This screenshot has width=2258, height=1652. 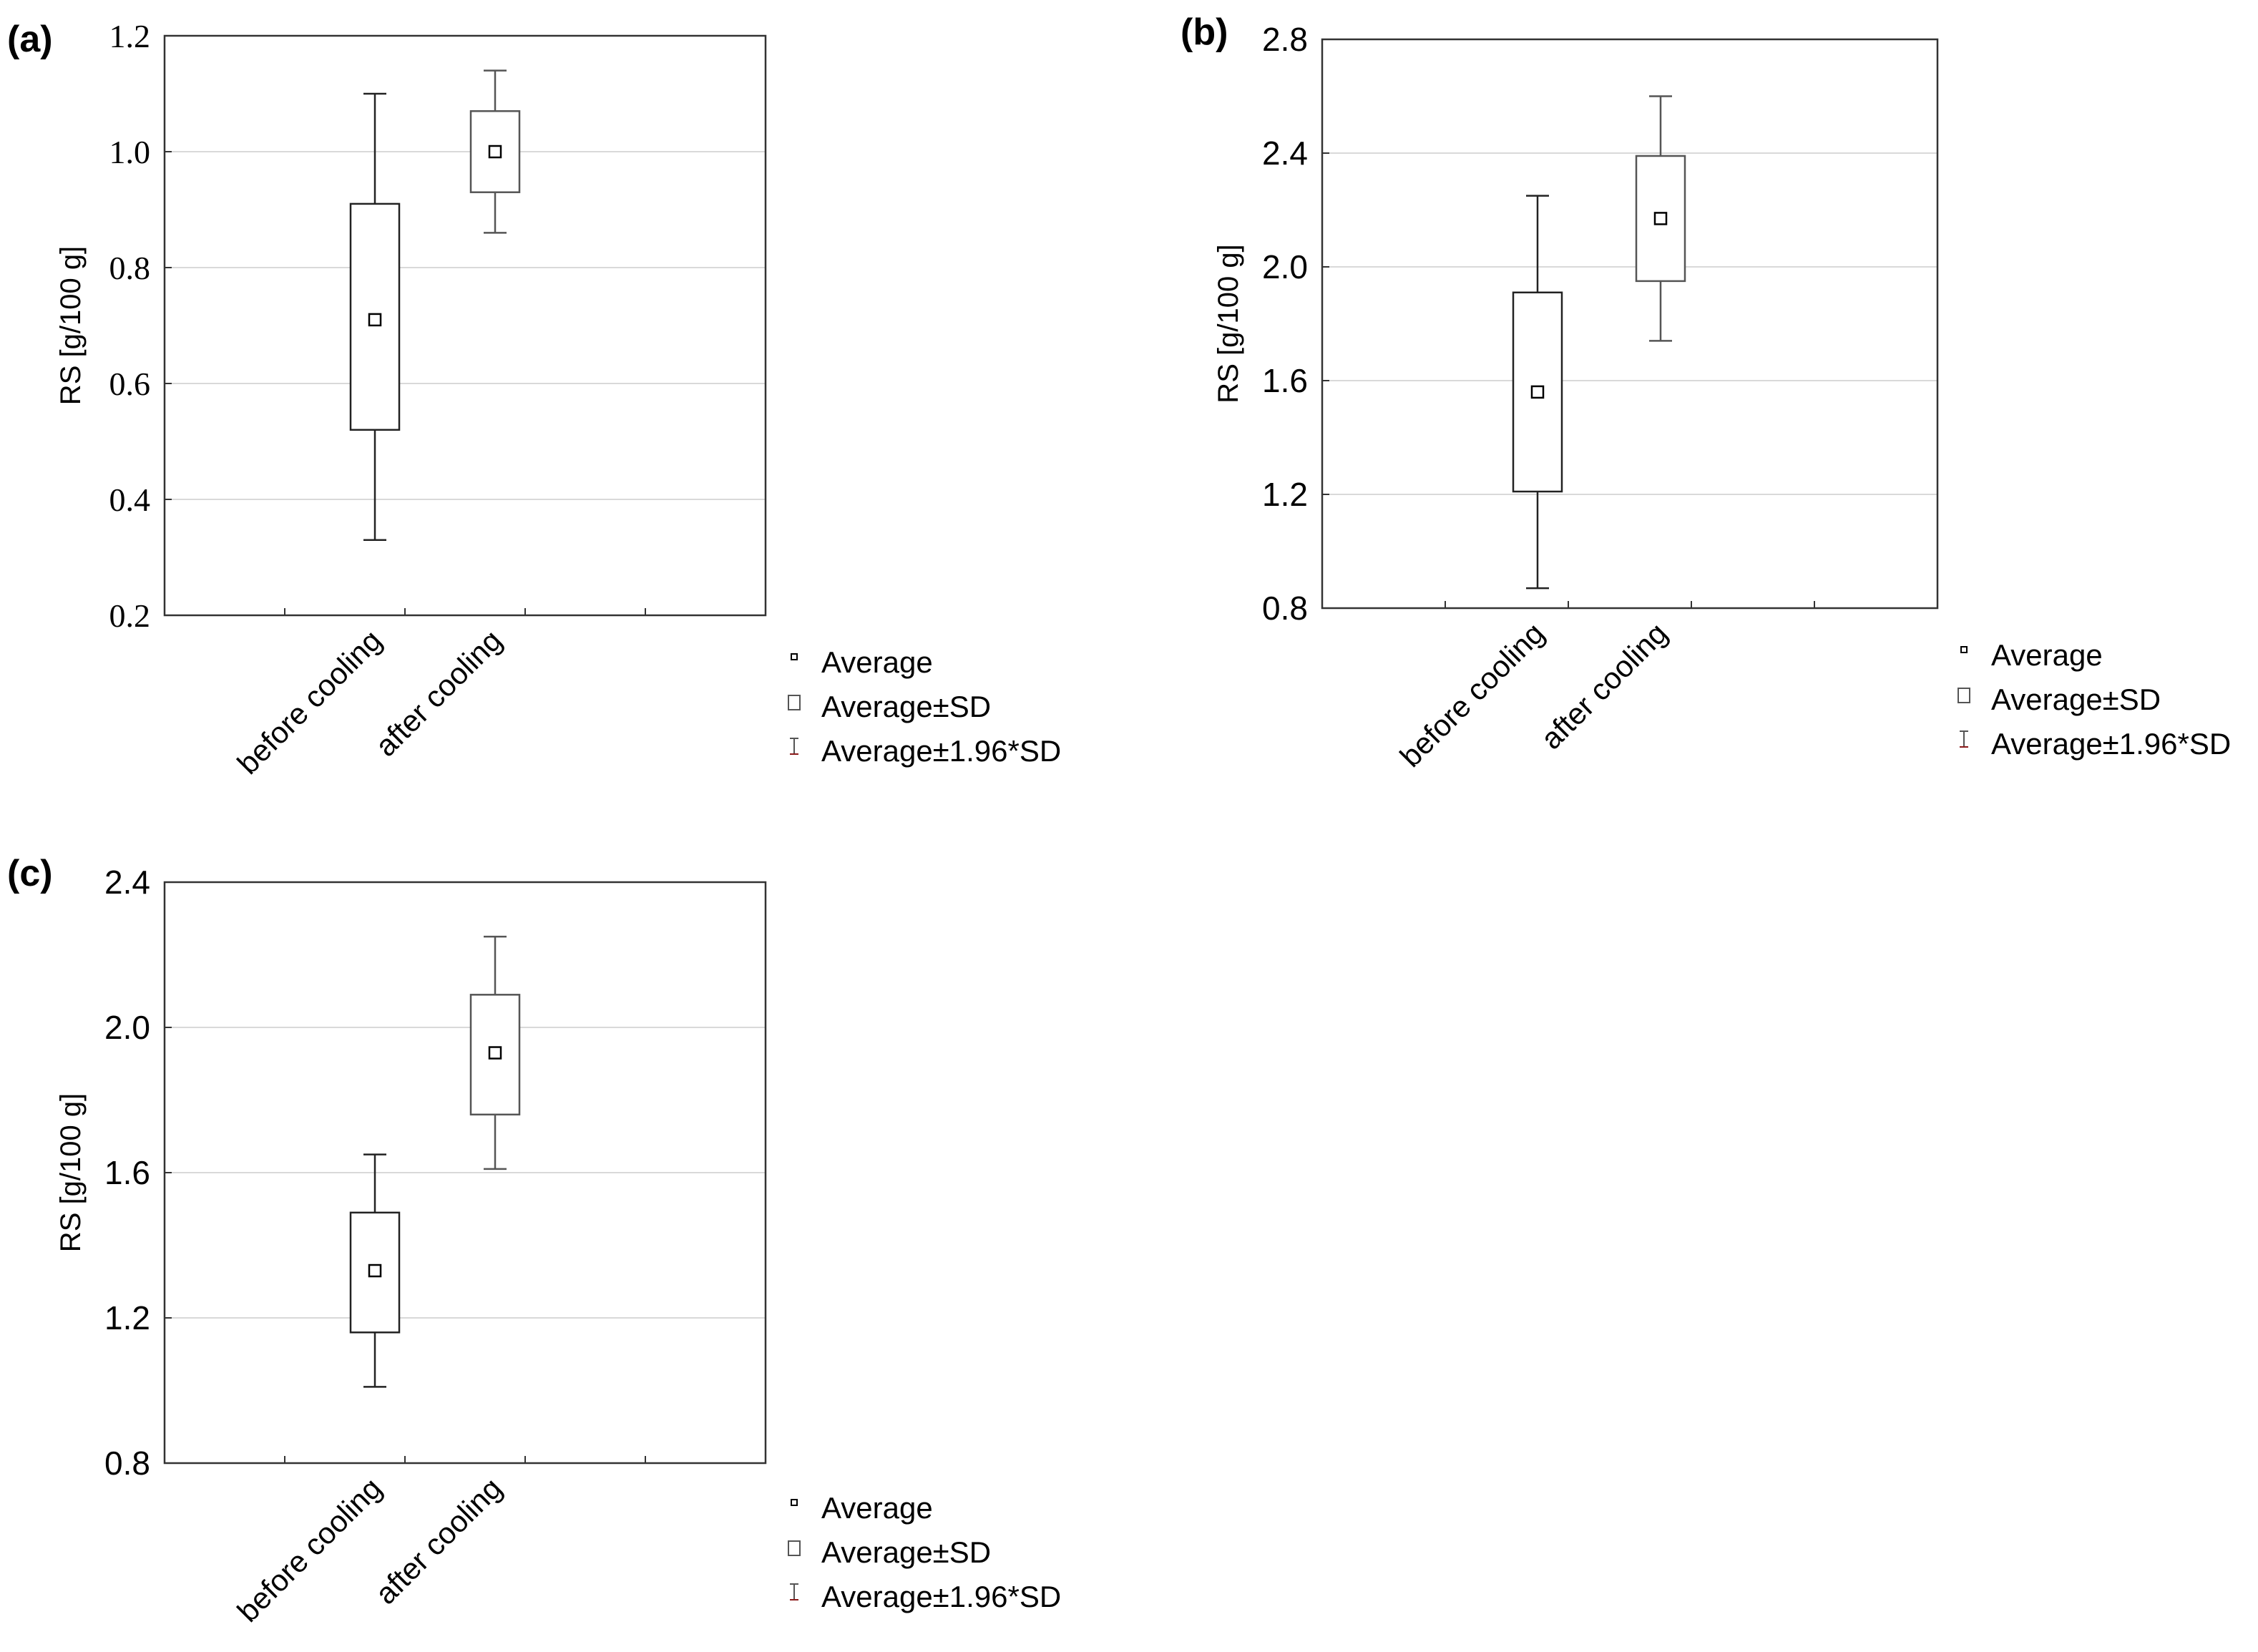 What do you see at coordinates (130, 152) in the screenshot?
I see `y-tick-label: 1.0` at bounding box center [130, 152].